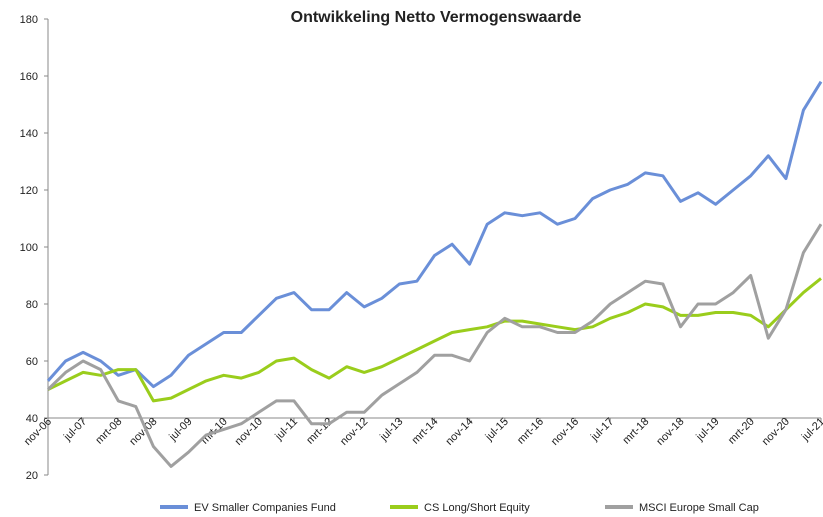 The image size is (823, 517). What do you see at coordinates (497, 430) in the screenshot?
I see `x-tick-label: jul-15` at bounding box center [497, 430].